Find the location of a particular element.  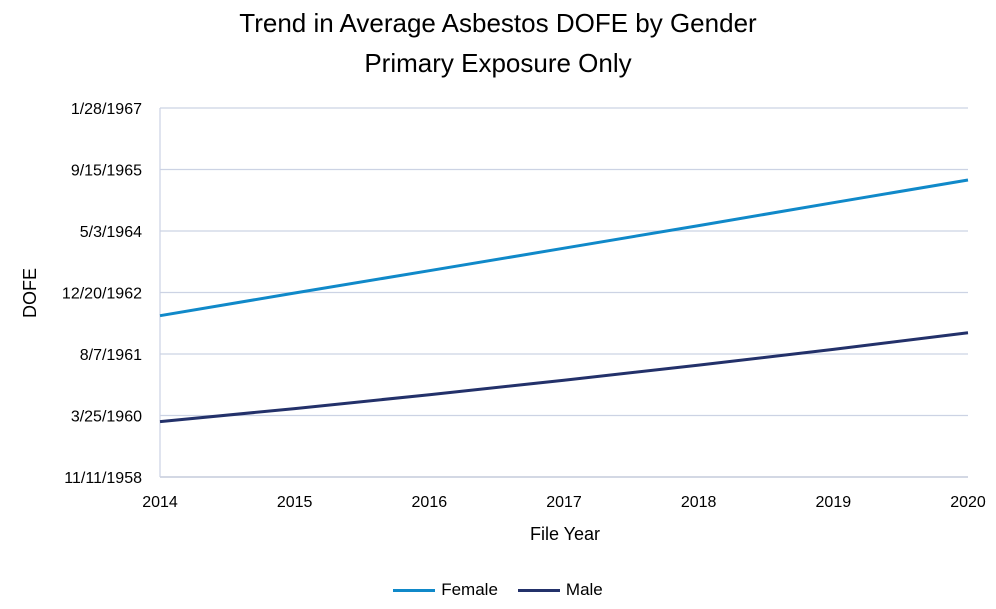

legend: Female Male is located at coordinates (498, 590).